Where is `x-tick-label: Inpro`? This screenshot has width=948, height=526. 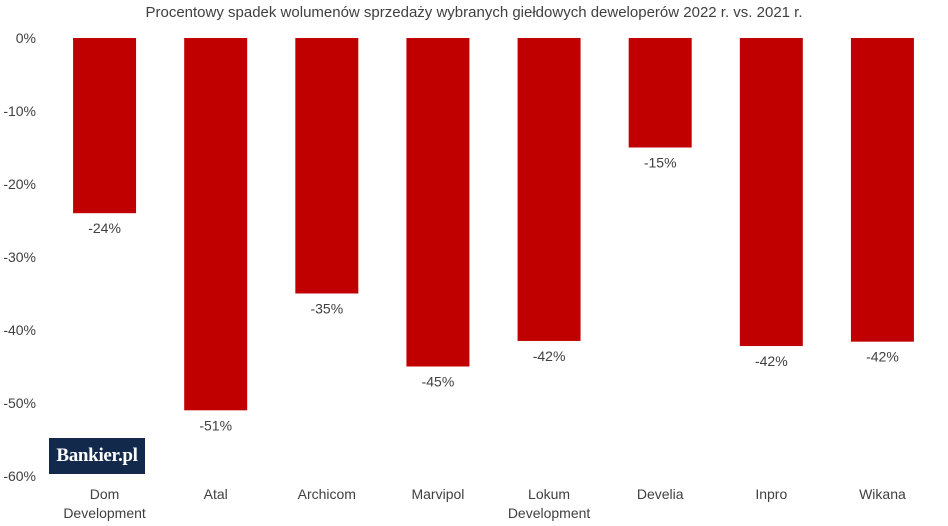
x-tick-label: Inpro is located at coordinates (771, 494).